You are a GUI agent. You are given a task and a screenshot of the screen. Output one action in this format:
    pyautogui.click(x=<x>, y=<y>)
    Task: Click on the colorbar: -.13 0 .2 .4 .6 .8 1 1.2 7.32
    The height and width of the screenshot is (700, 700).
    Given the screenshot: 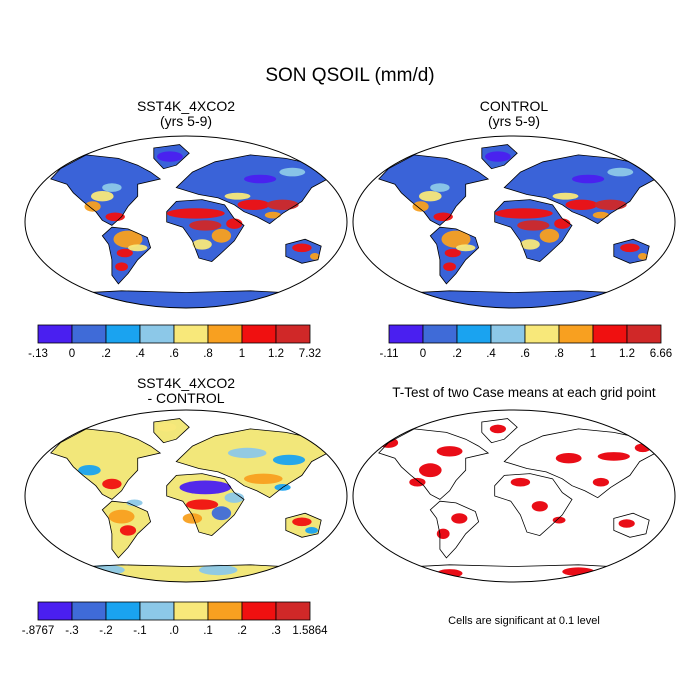 What is the action you would take?
    pyautogui.click(x=174, y=342)
    